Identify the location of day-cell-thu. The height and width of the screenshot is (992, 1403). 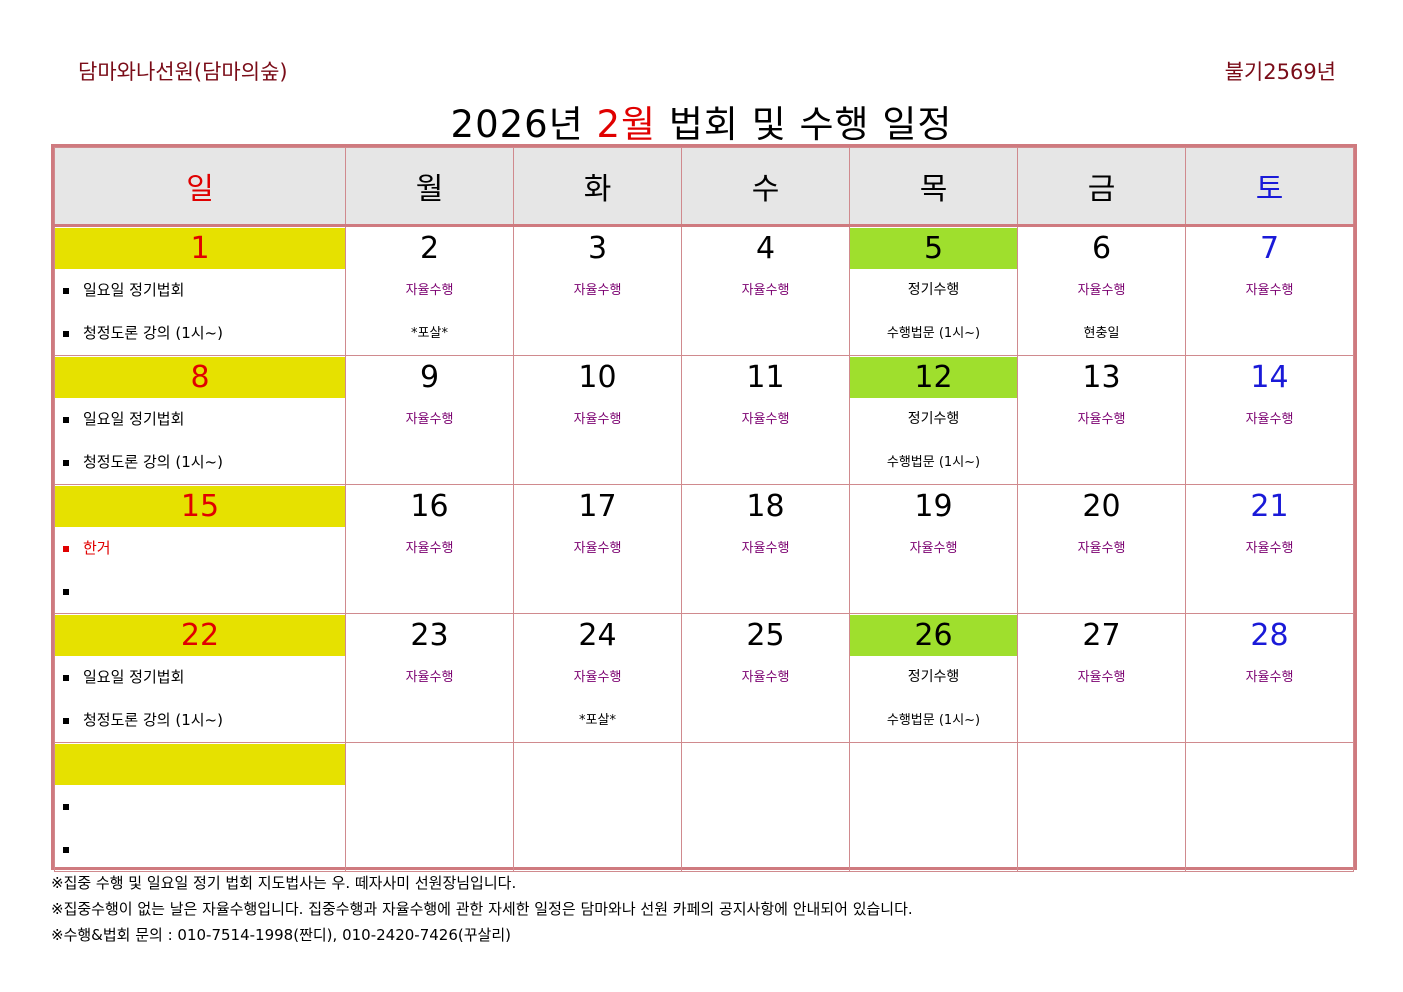
(933, 807).